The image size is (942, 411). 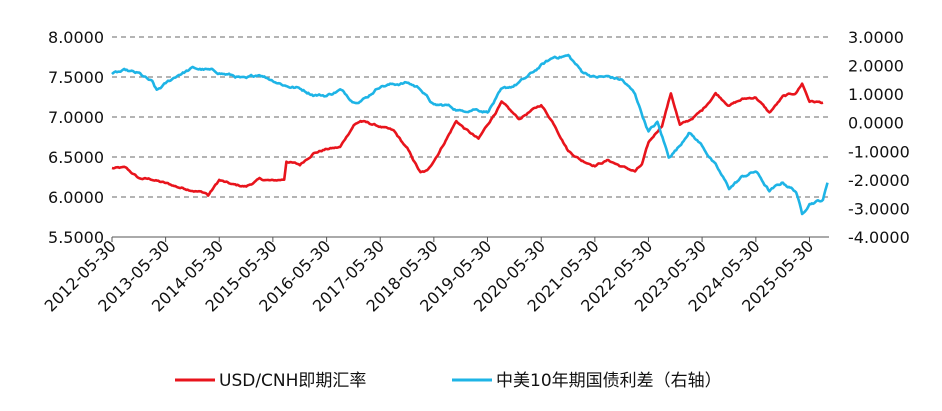 What do you see at coordinates (876, 66) in the screenshot?
I see `y-right-tick-label: 2.0000` at bounding box center [876, 66].